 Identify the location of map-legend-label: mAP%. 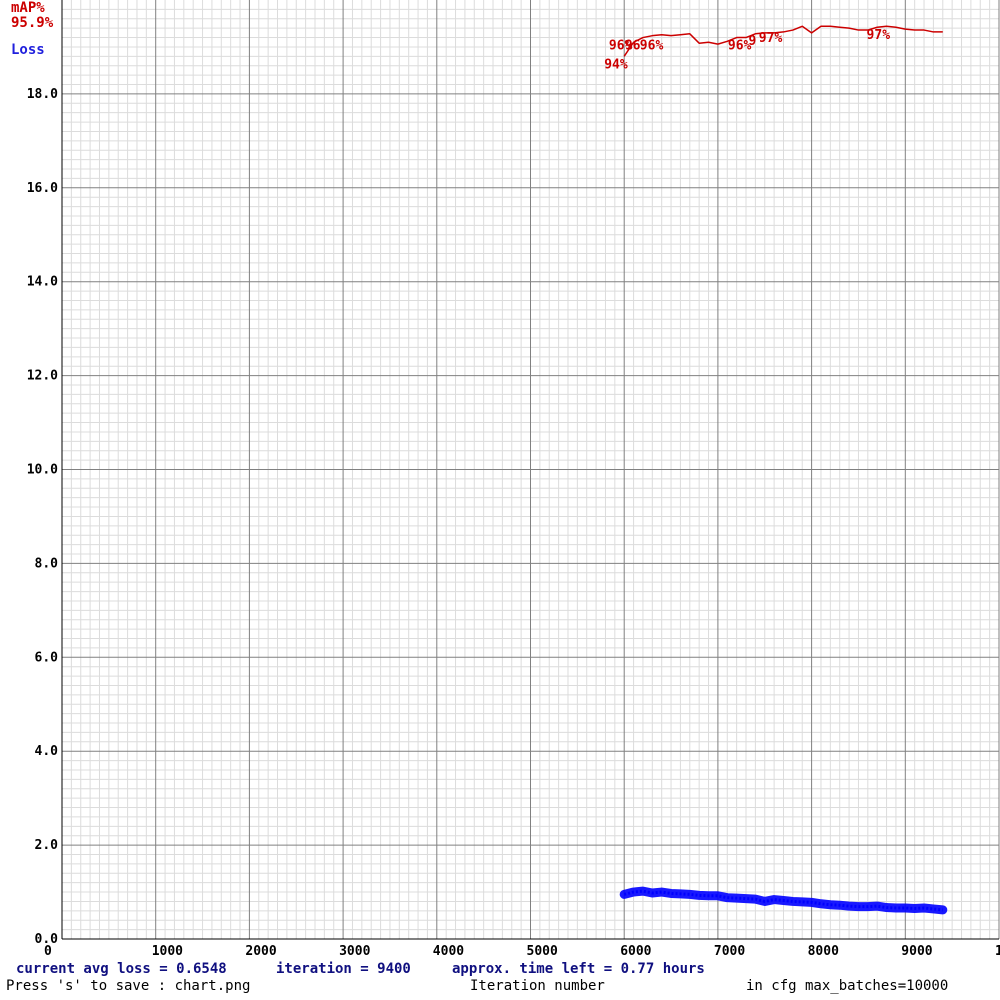
(28, 8).